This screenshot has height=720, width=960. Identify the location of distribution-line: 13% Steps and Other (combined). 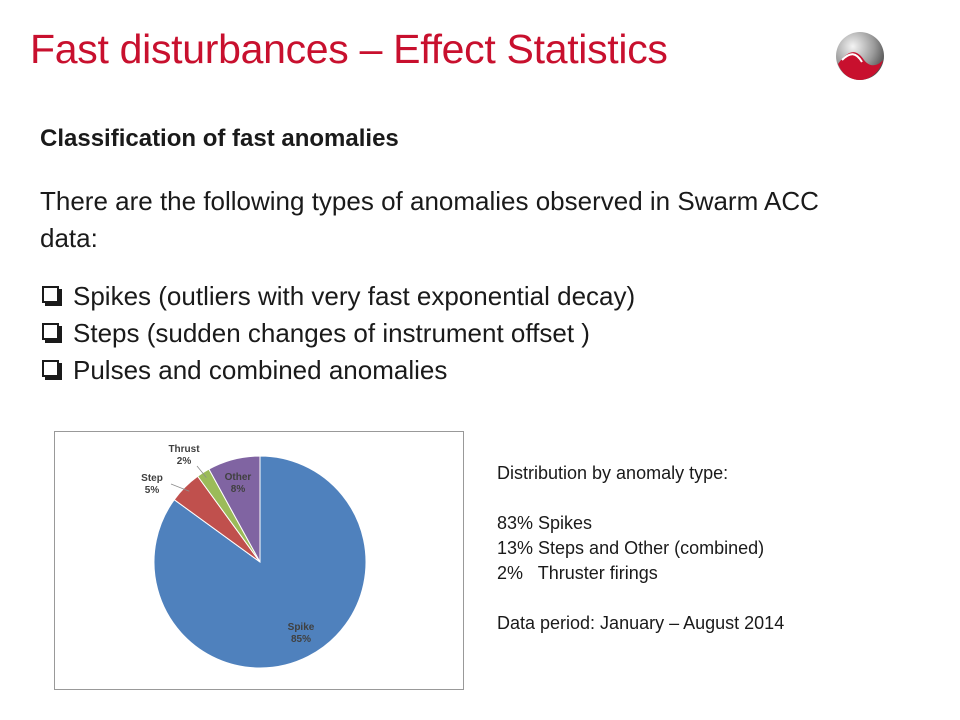
(631, 548).